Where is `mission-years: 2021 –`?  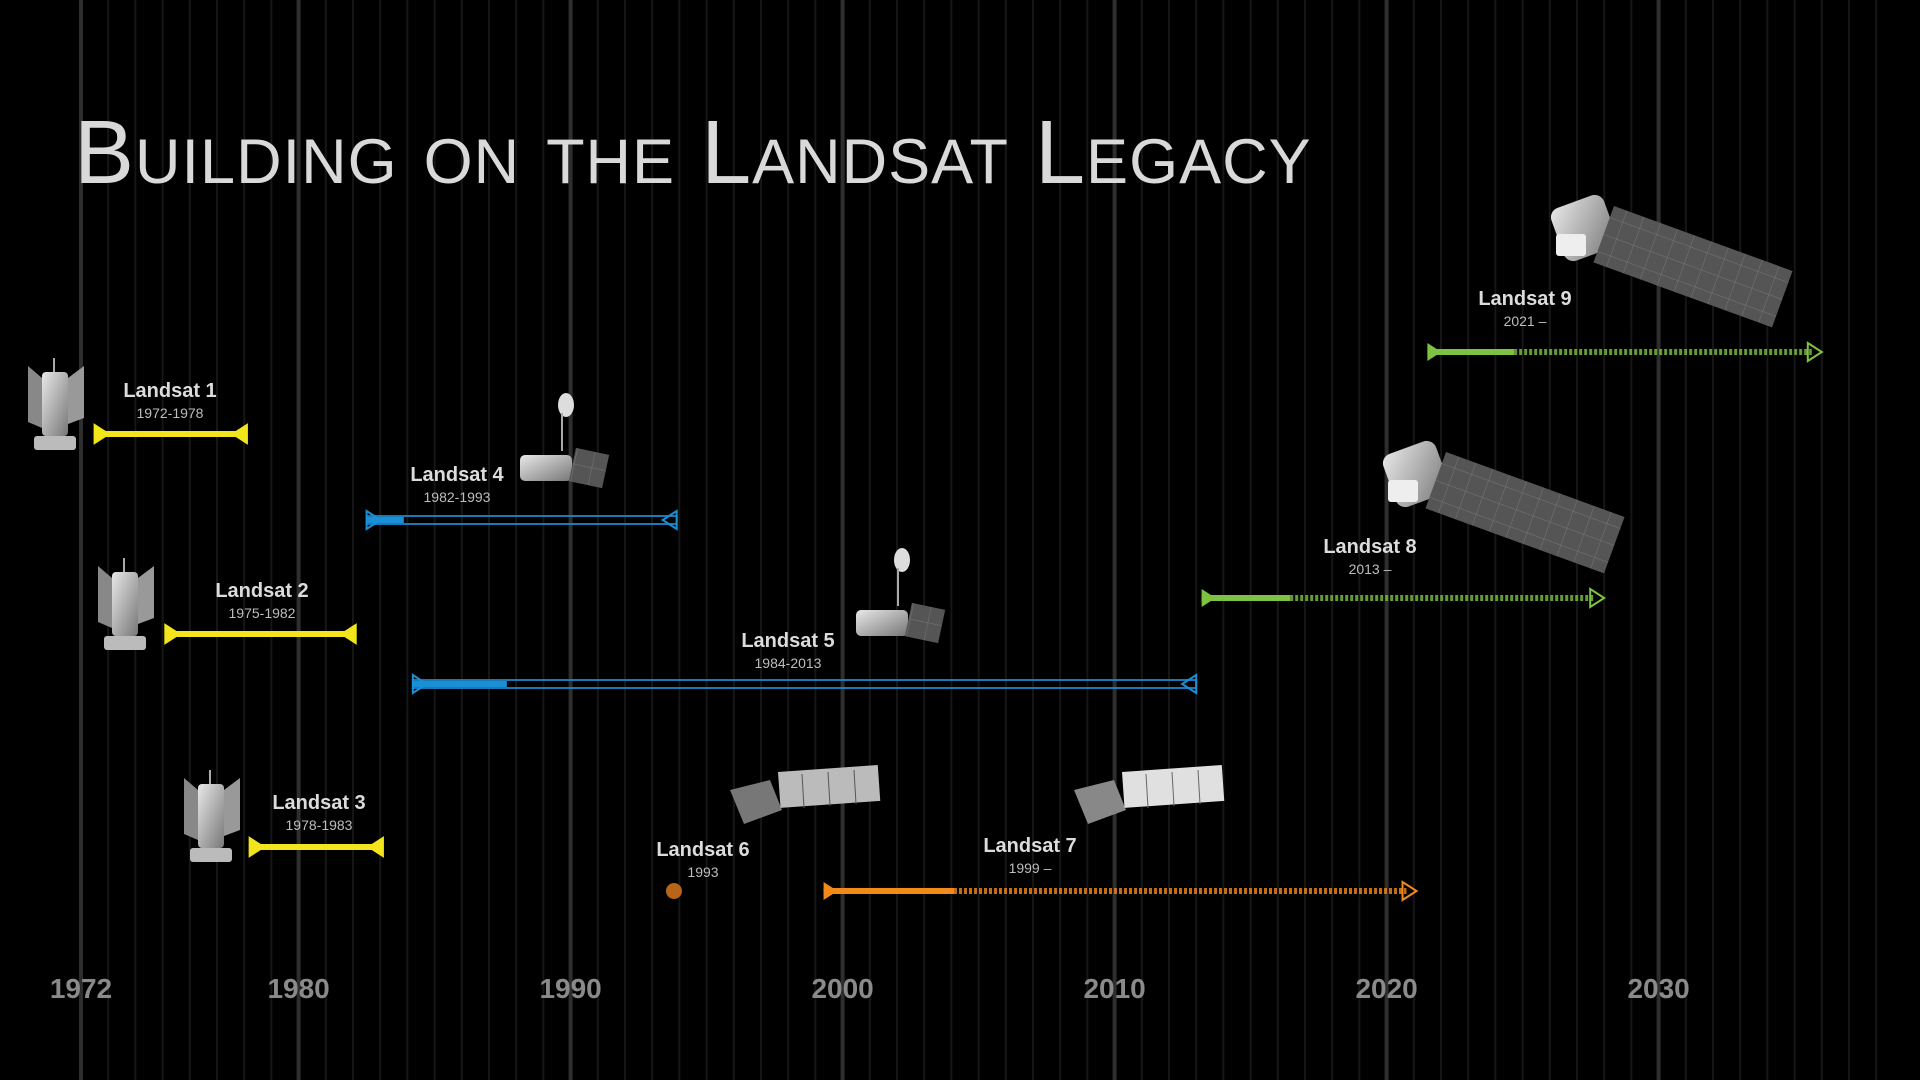 mission-years: 2021 – is located at coordinates (1525, 321).